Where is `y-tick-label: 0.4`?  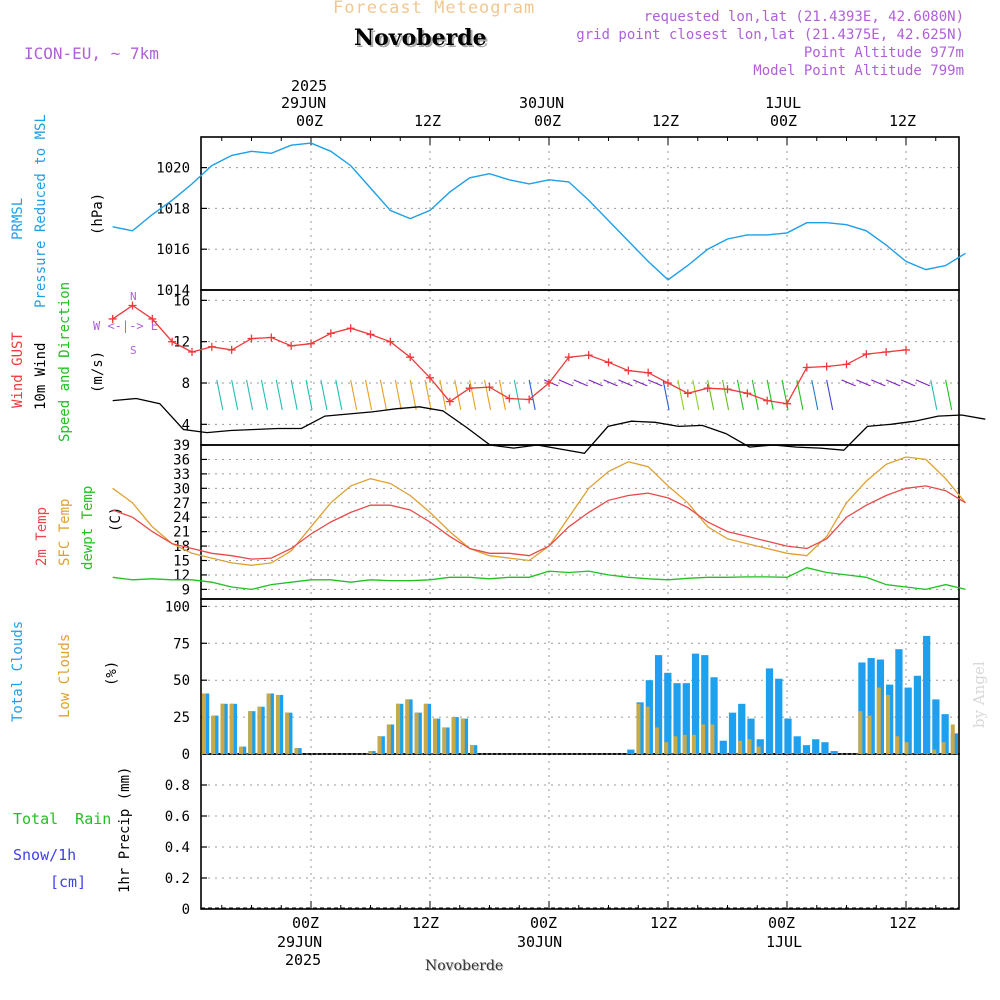
y-tick-label: 0.4 is located at coordinates (177, 848).